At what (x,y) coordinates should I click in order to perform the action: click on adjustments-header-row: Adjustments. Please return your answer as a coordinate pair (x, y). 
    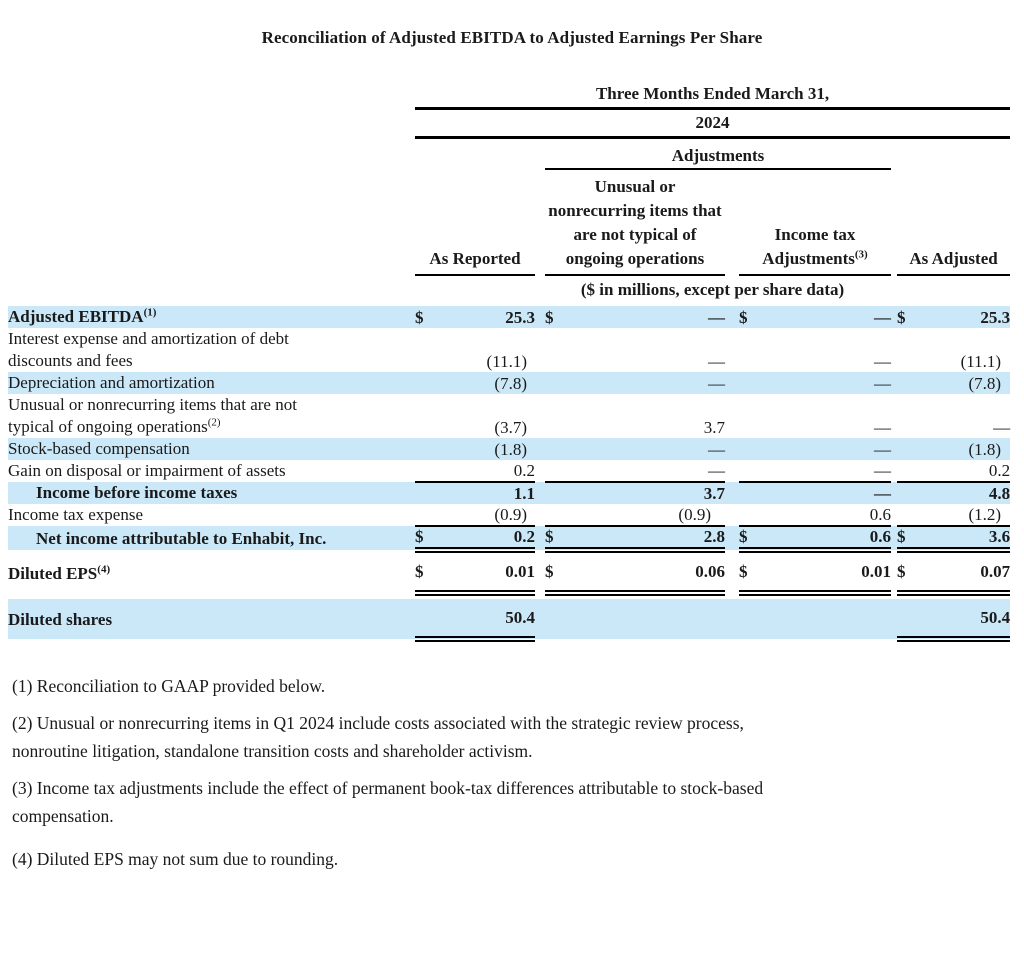
    Looking at the image, I should click on (509, 153).